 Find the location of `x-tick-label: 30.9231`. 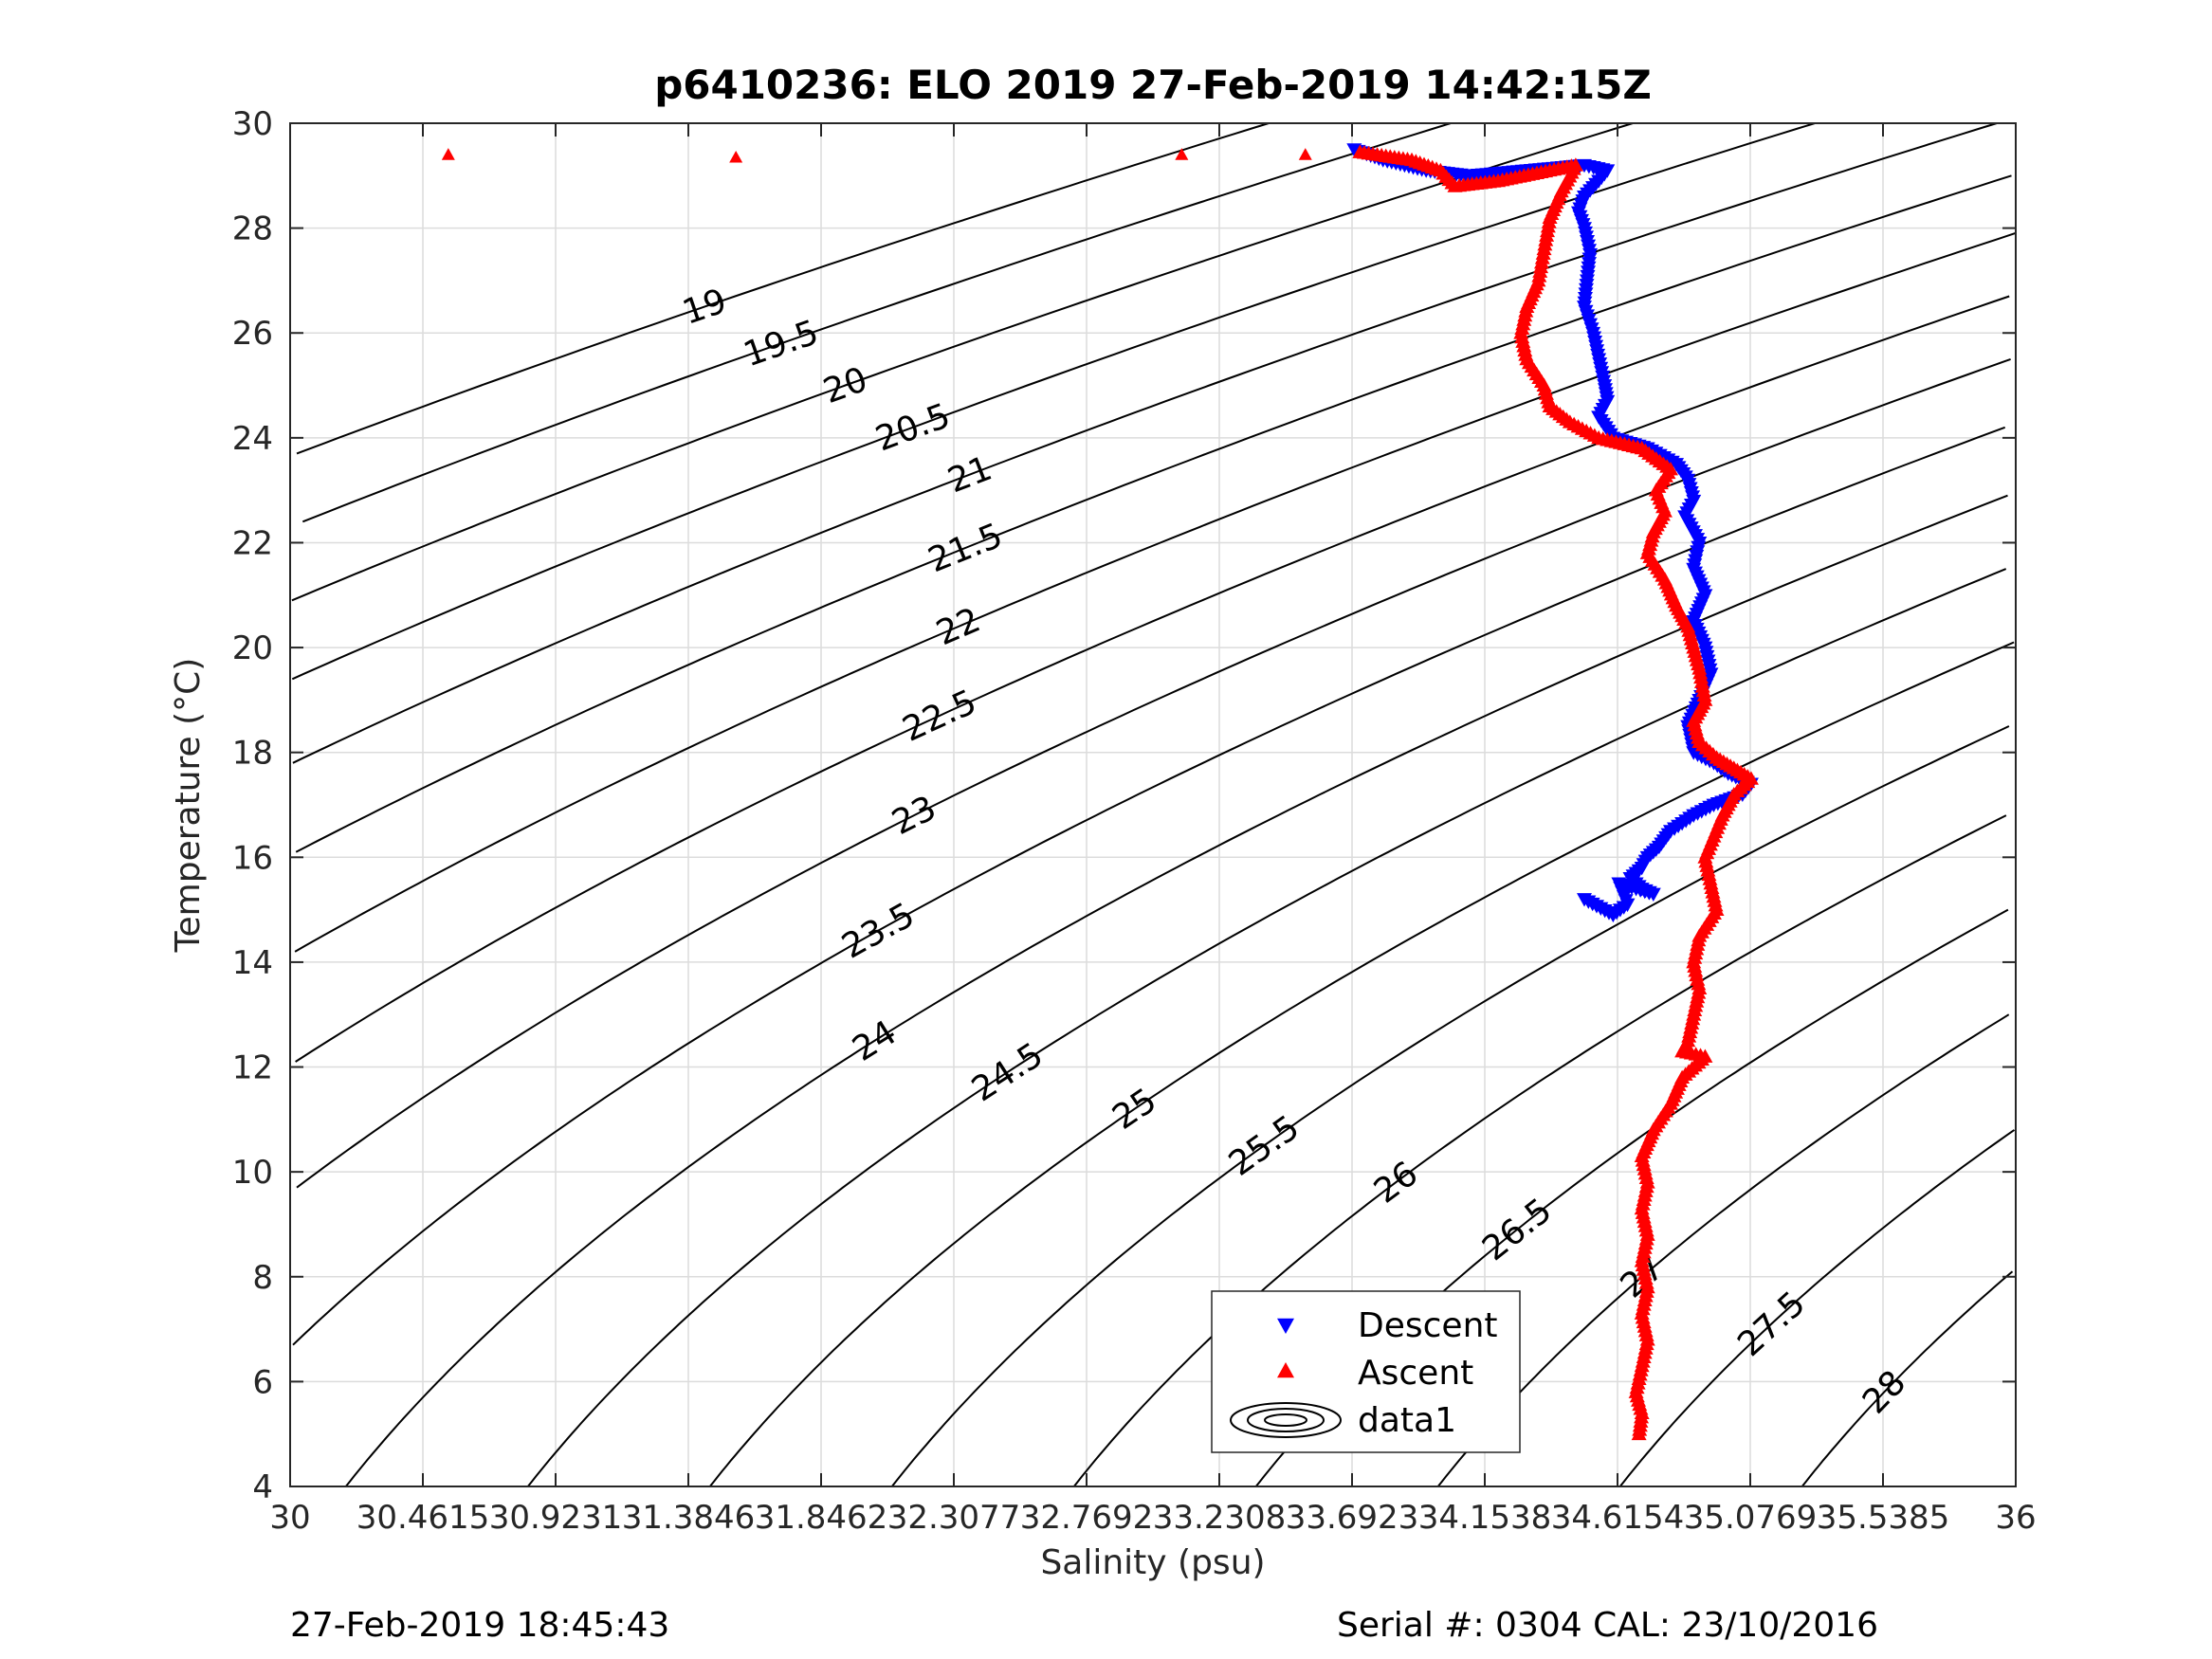

x-tick-label: 30.9231 is located at coordinates (556, 1518).